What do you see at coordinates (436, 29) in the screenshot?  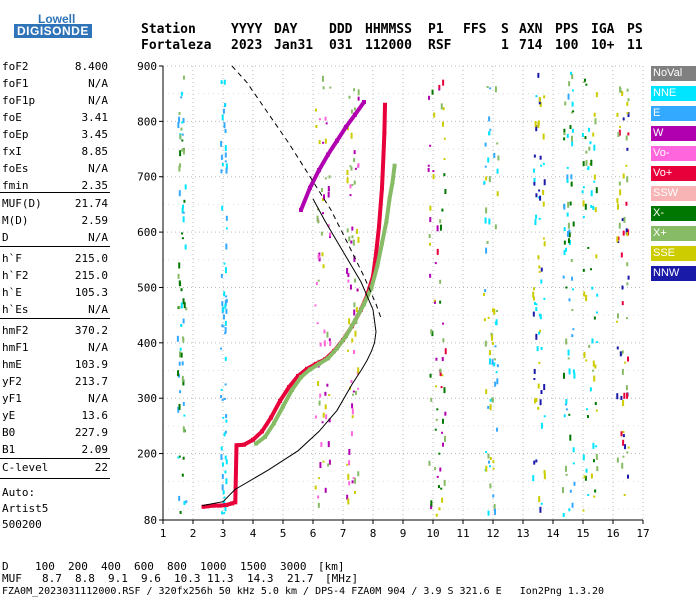 I see `header-p1-label: P1` at bounding box center [436, 29].